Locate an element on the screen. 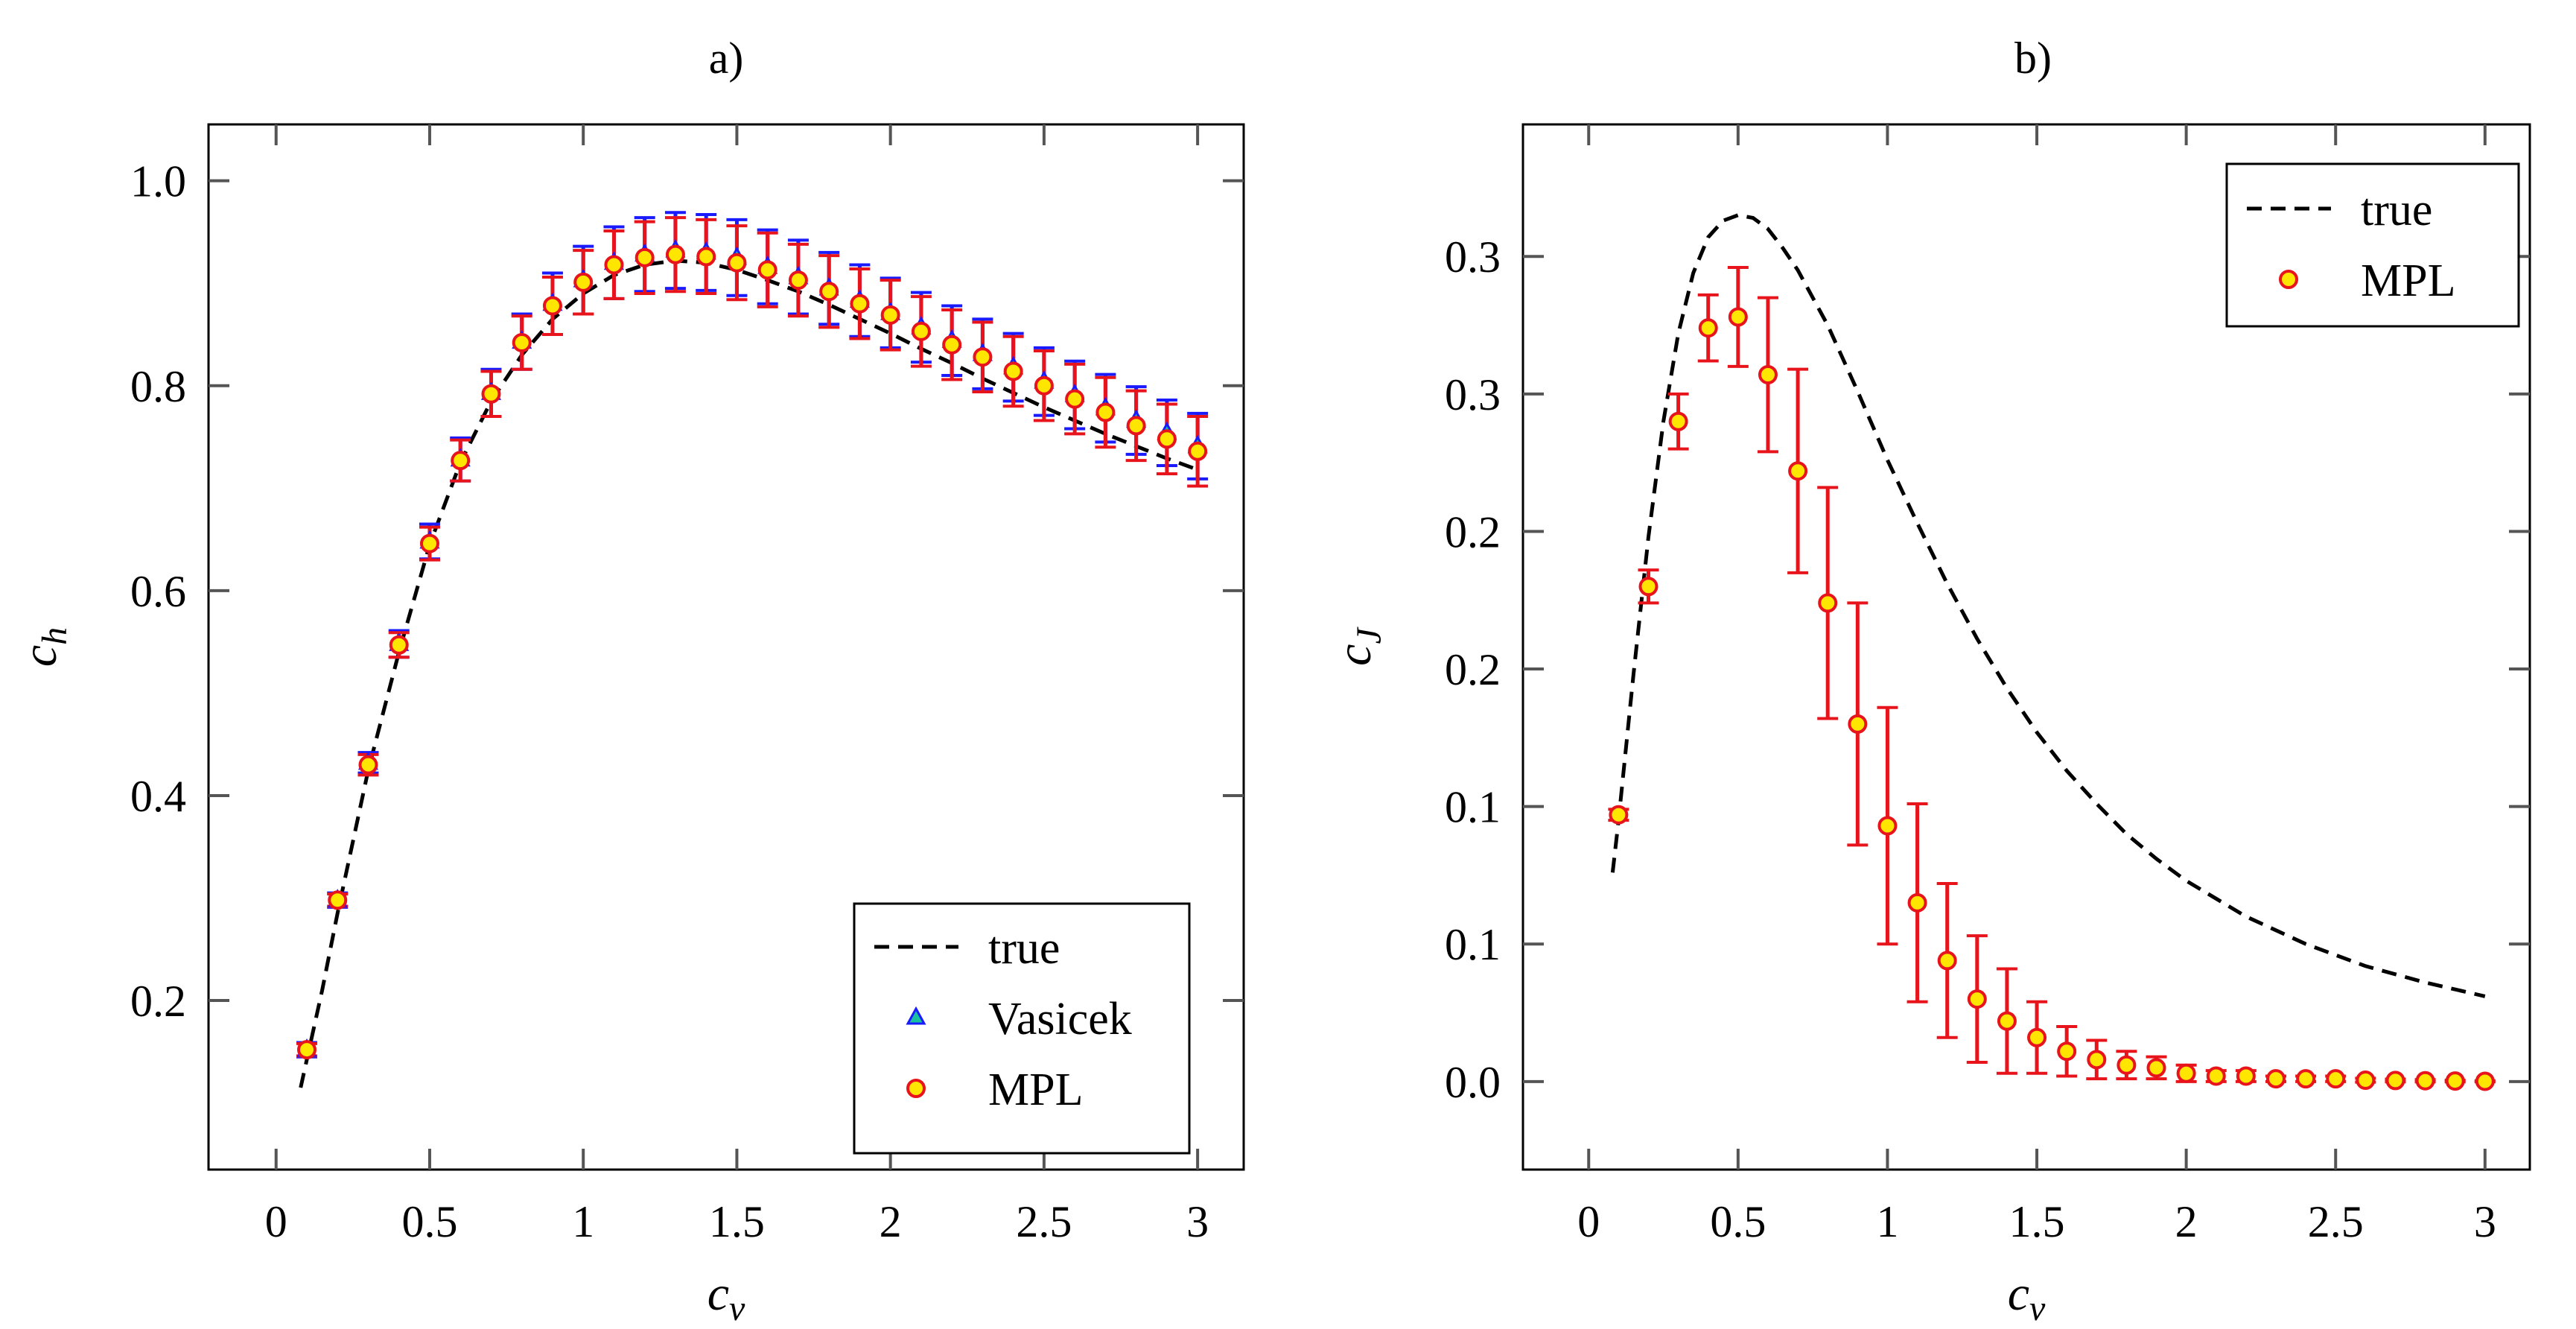  legend-label-true: true is located at coordinates (1024, 948).